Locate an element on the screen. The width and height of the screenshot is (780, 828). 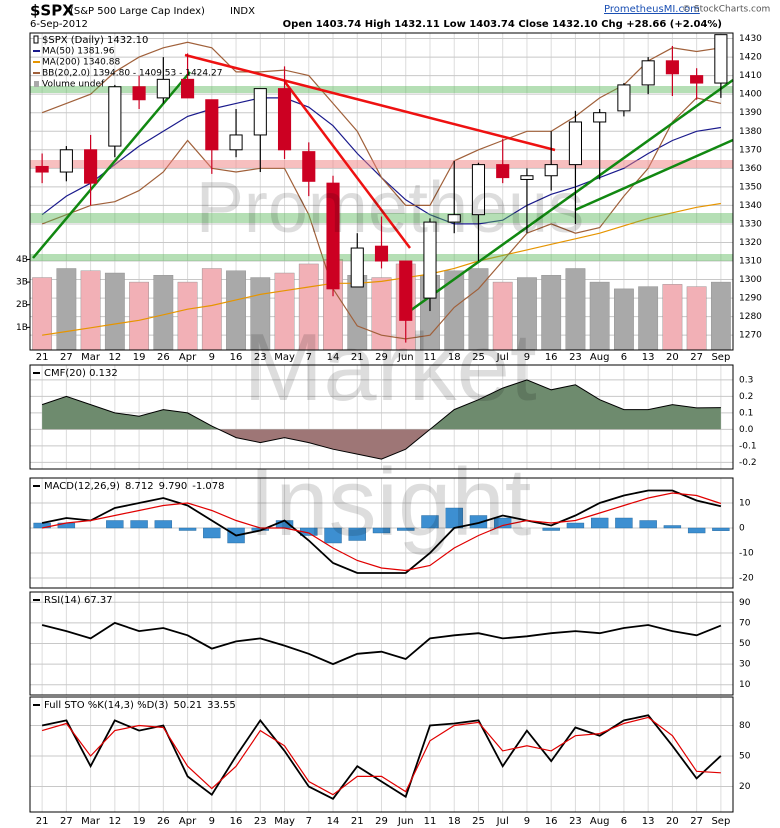
x-tick-label: 26 is located at coordinates (163, 357).